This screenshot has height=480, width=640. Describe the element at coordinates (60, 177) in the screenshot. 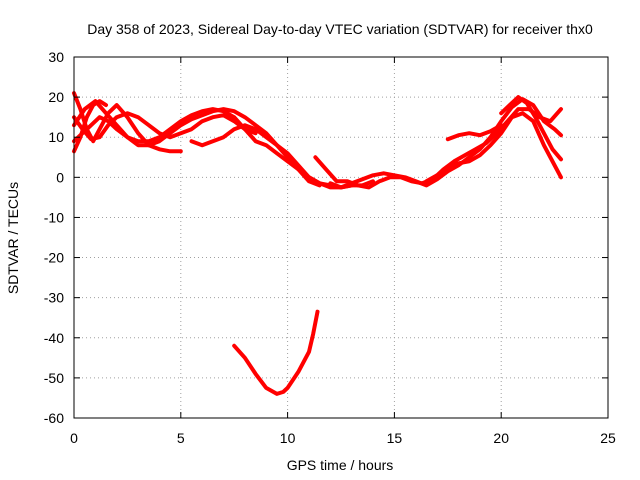

I see `y-tick-label: 0` at that location.